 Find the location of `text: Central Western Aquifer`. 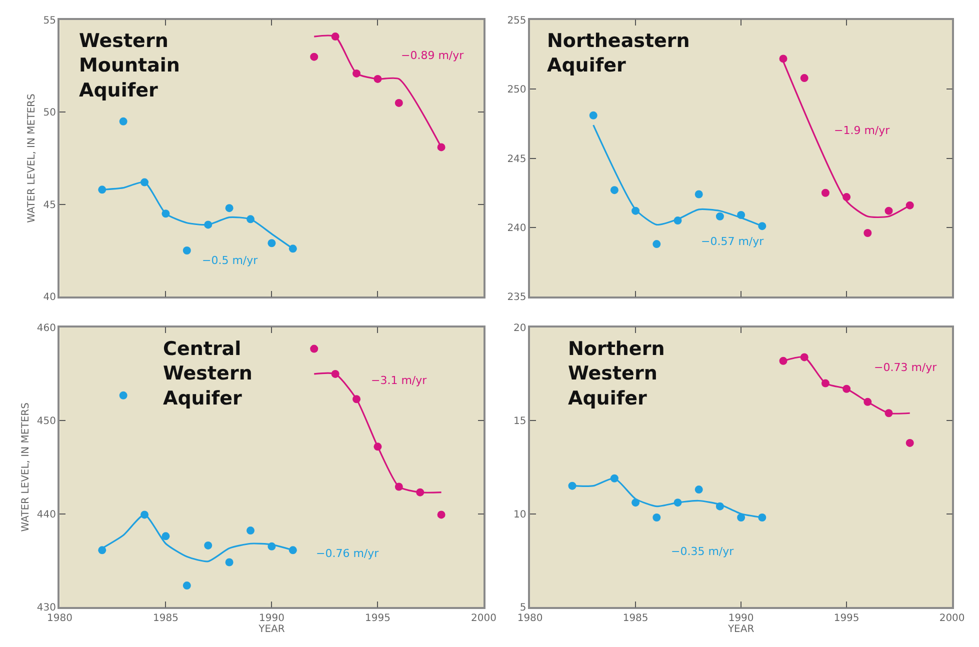

text: Central Western Aquifer is located at coordinates (207, 374).